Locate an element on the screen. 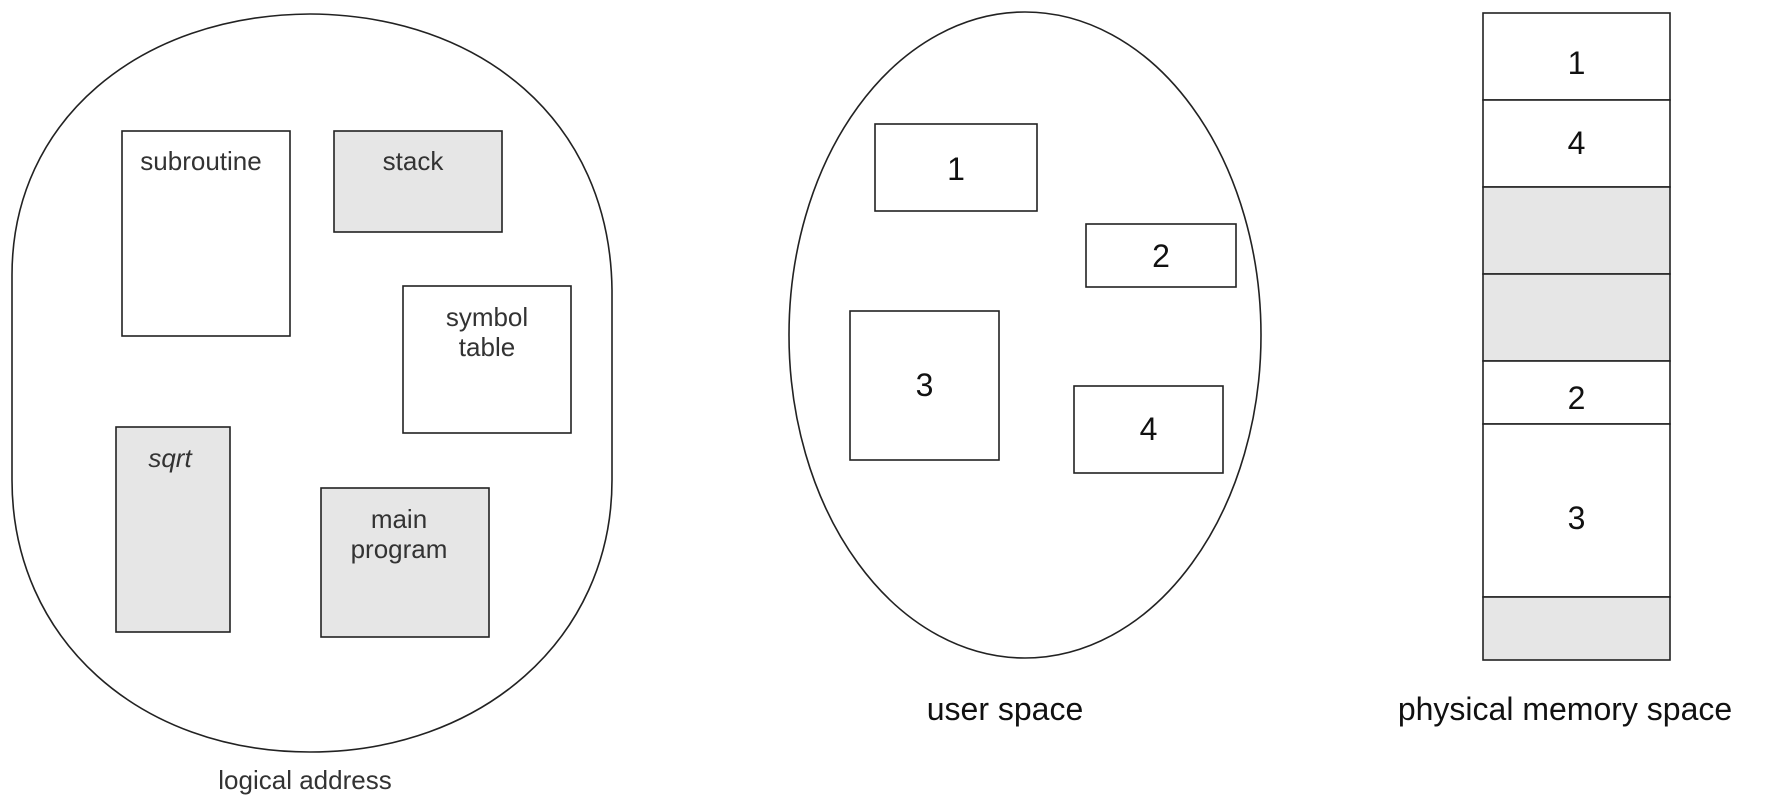 Image resolution: width=1767 pixels, height=810 pixels. segment-sqrt-box is located at coordinates (173, 529).